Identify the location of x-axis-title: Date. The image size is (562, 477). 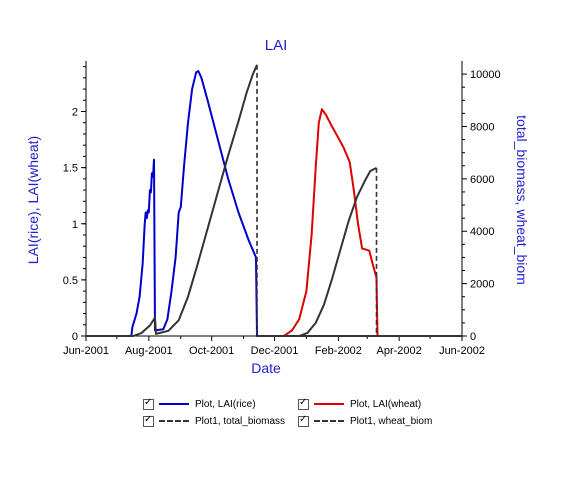
(266, 368).